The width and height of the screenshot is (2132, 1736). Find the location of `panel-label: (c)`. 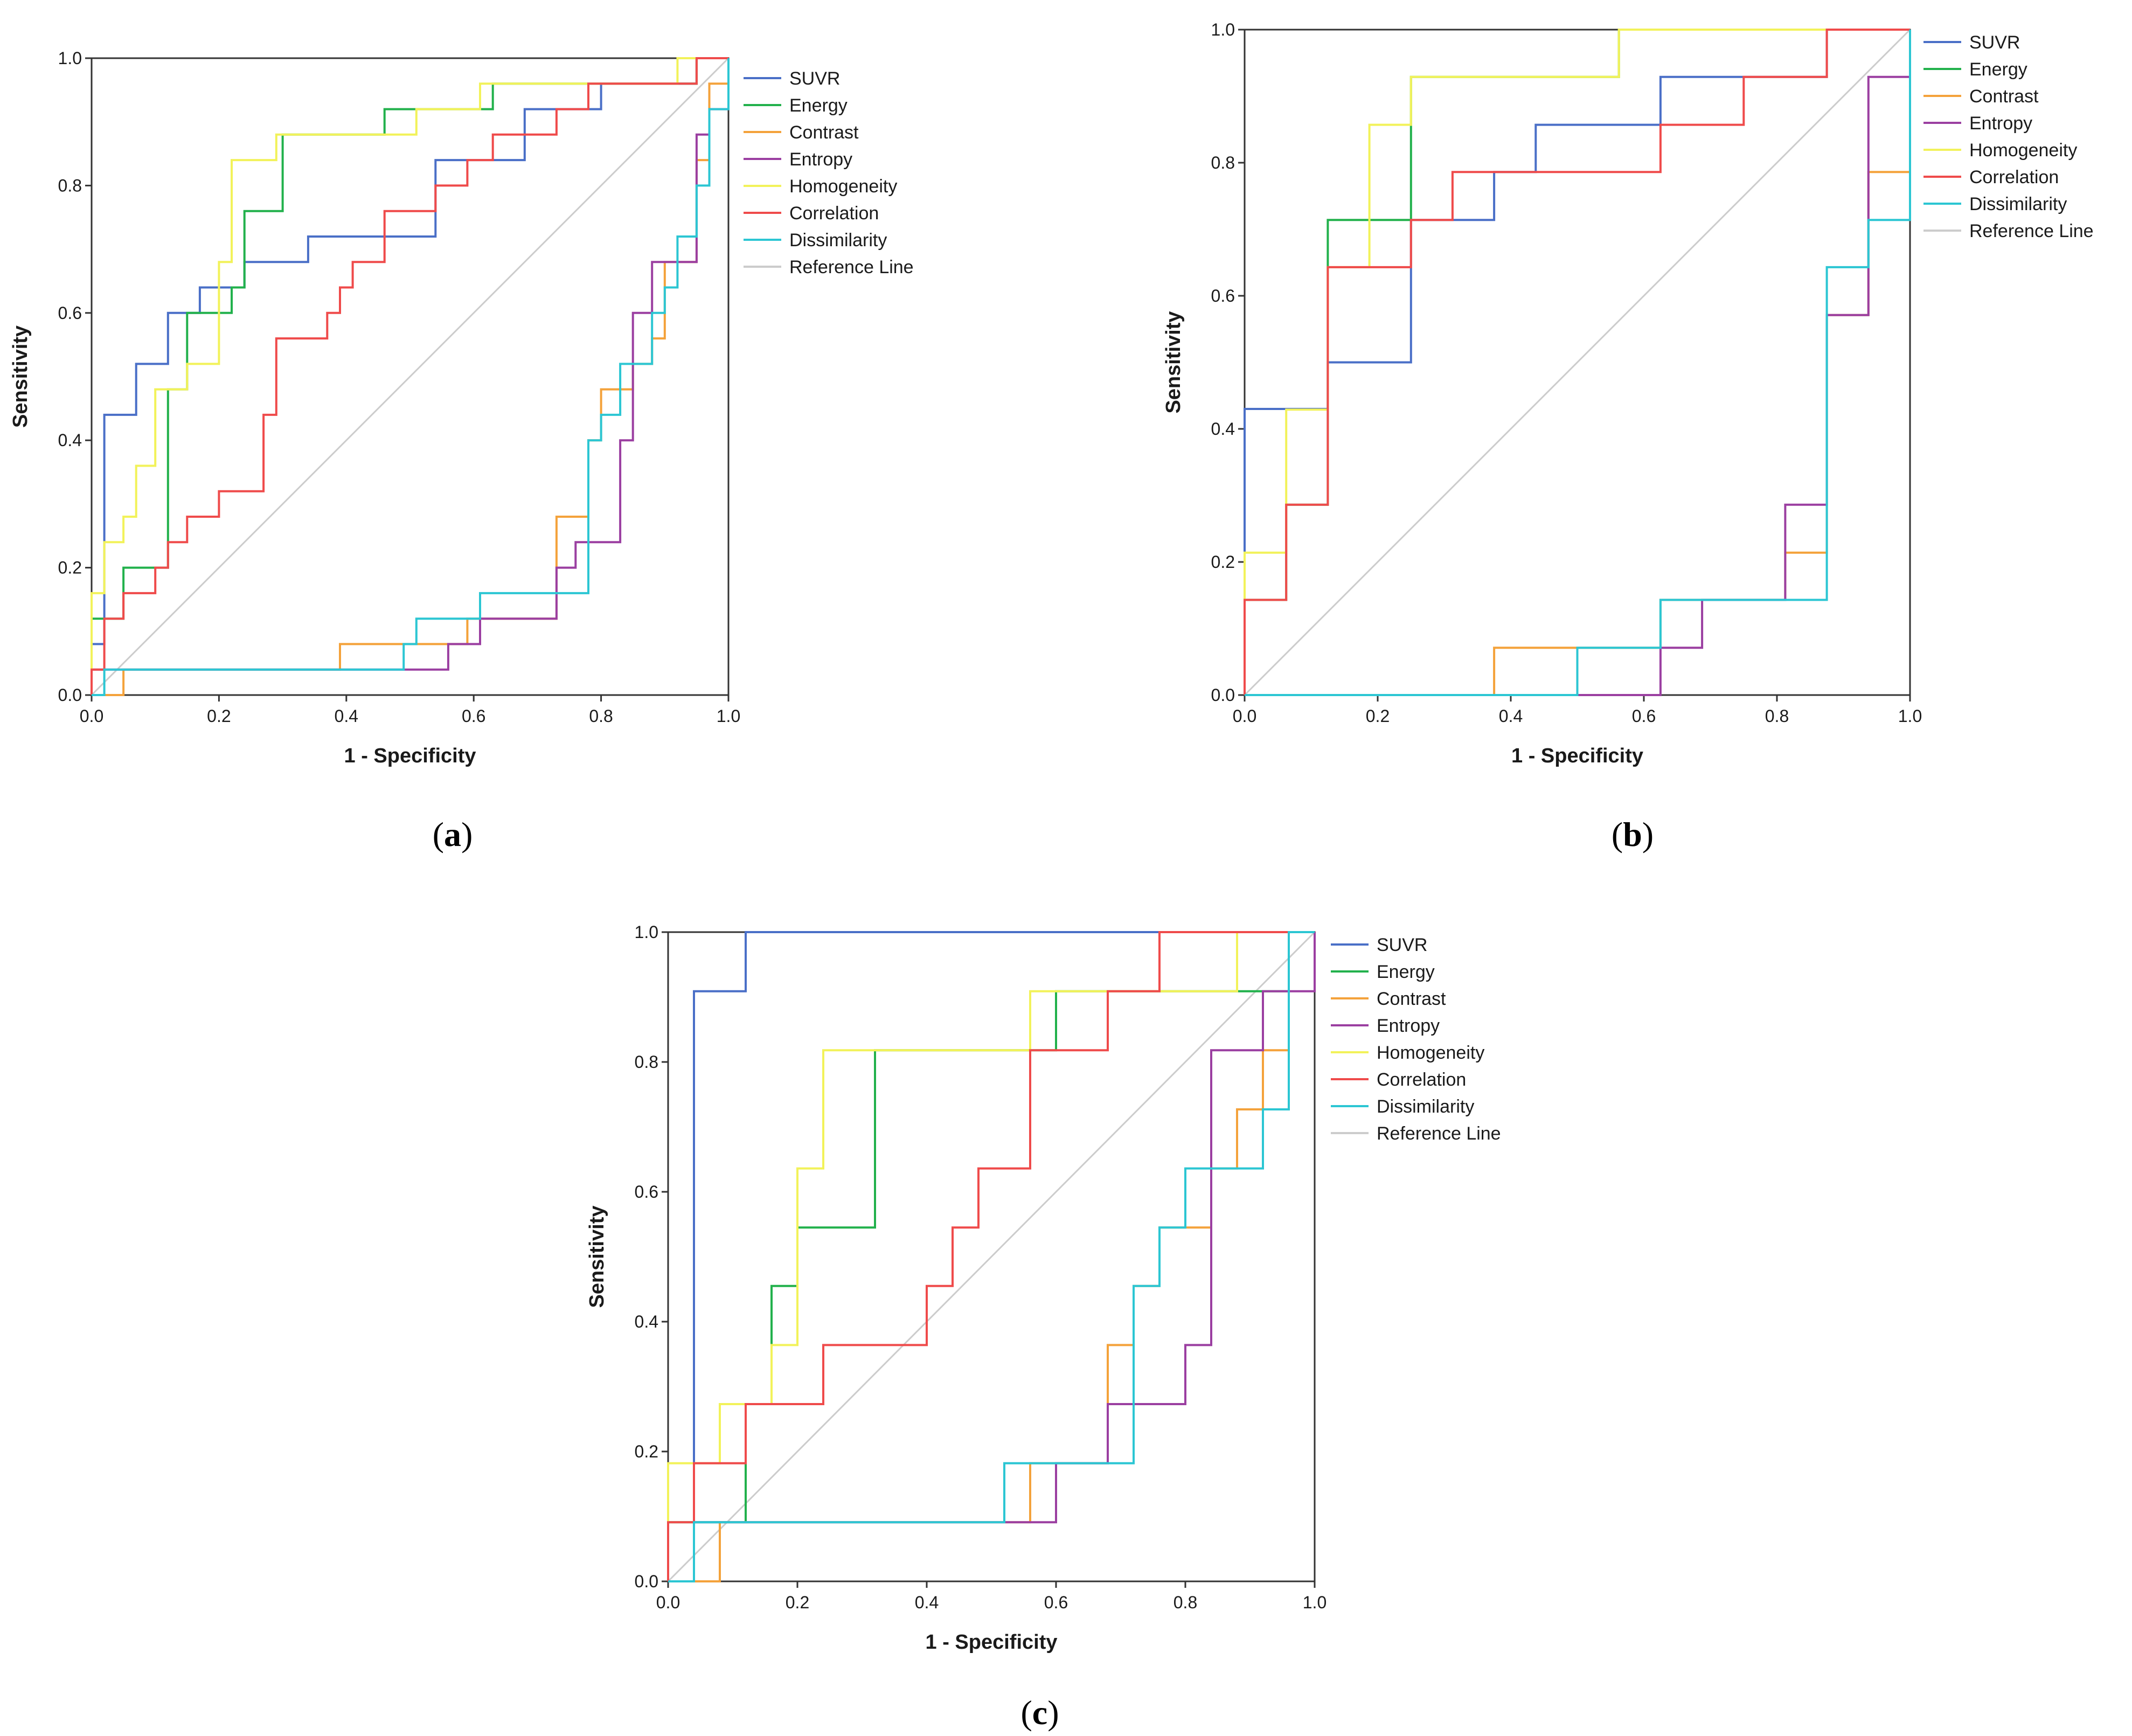

panel-label: (c) is located at coordinates (1039, 1712).